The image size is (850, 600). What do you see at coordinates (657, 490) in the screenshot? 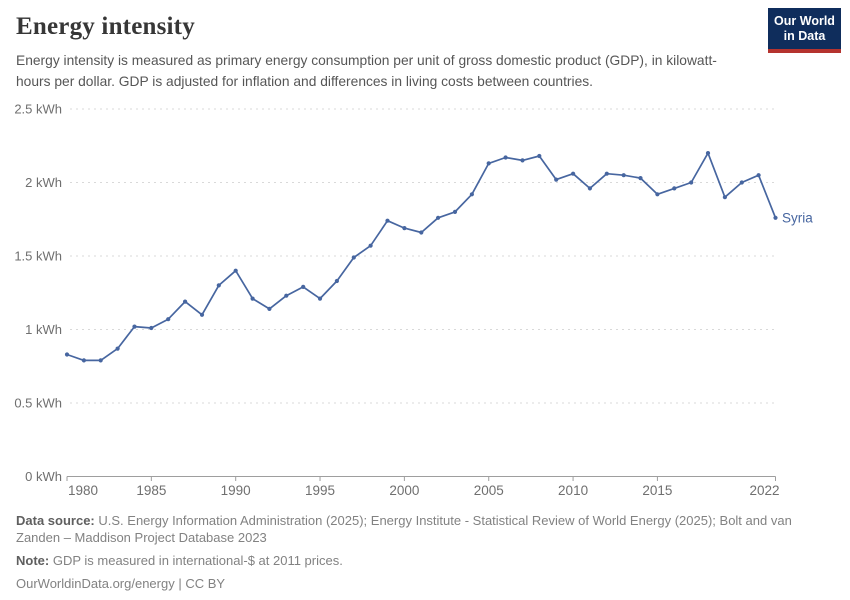
I see `x-tick-label: 2015` at bounding box center [657, 490].